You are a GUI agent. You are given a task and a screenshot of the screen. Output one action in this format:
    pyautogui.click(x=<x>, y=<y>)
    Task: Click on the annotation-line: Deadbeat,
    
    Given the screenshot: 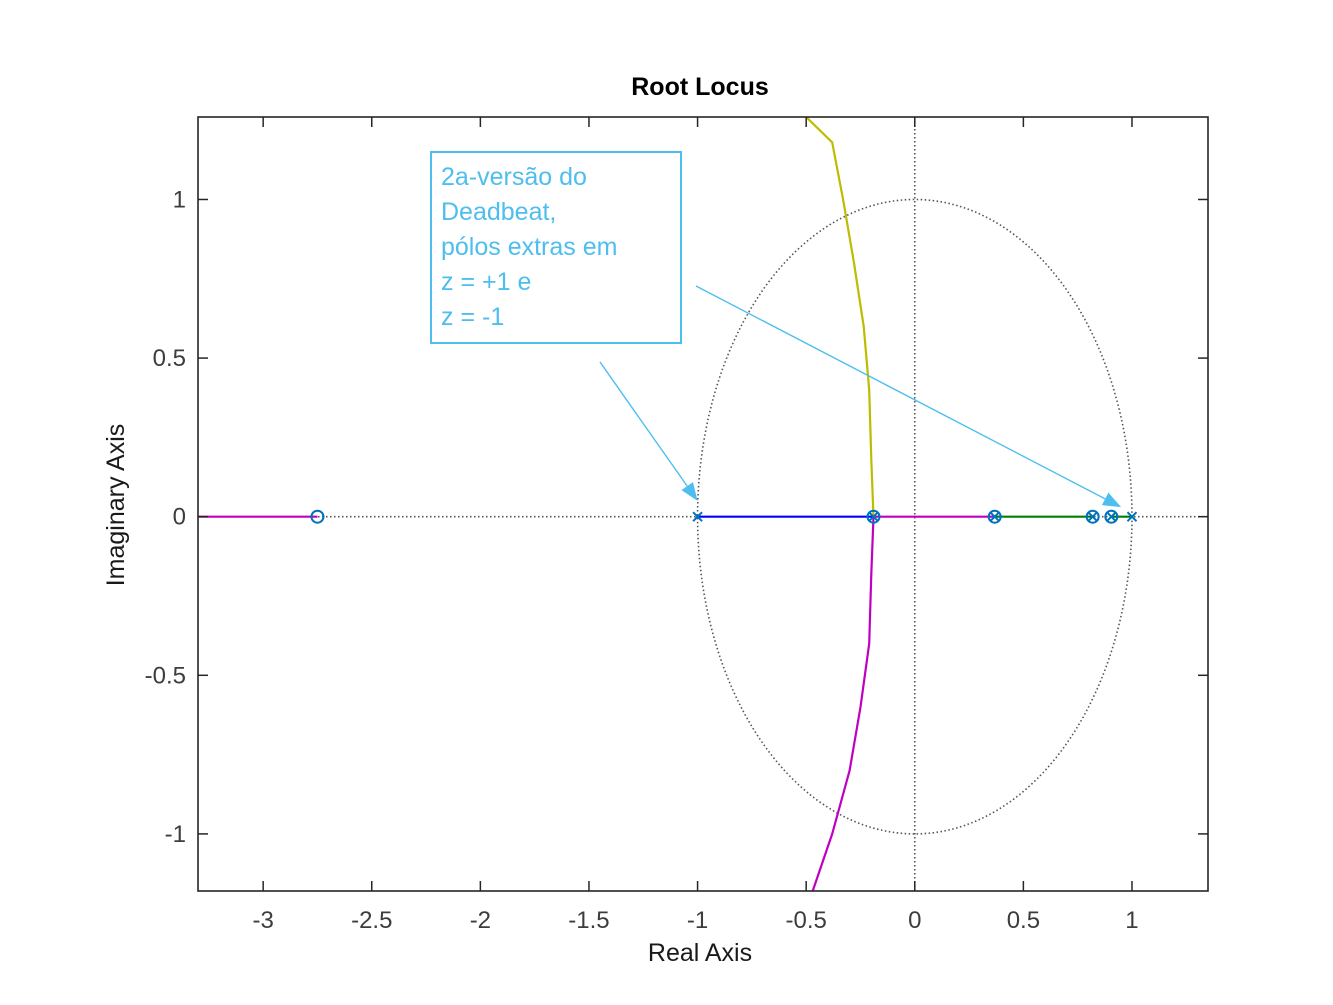 What is the action you would take?
    pyautogui.click(x=498, y=212)
    